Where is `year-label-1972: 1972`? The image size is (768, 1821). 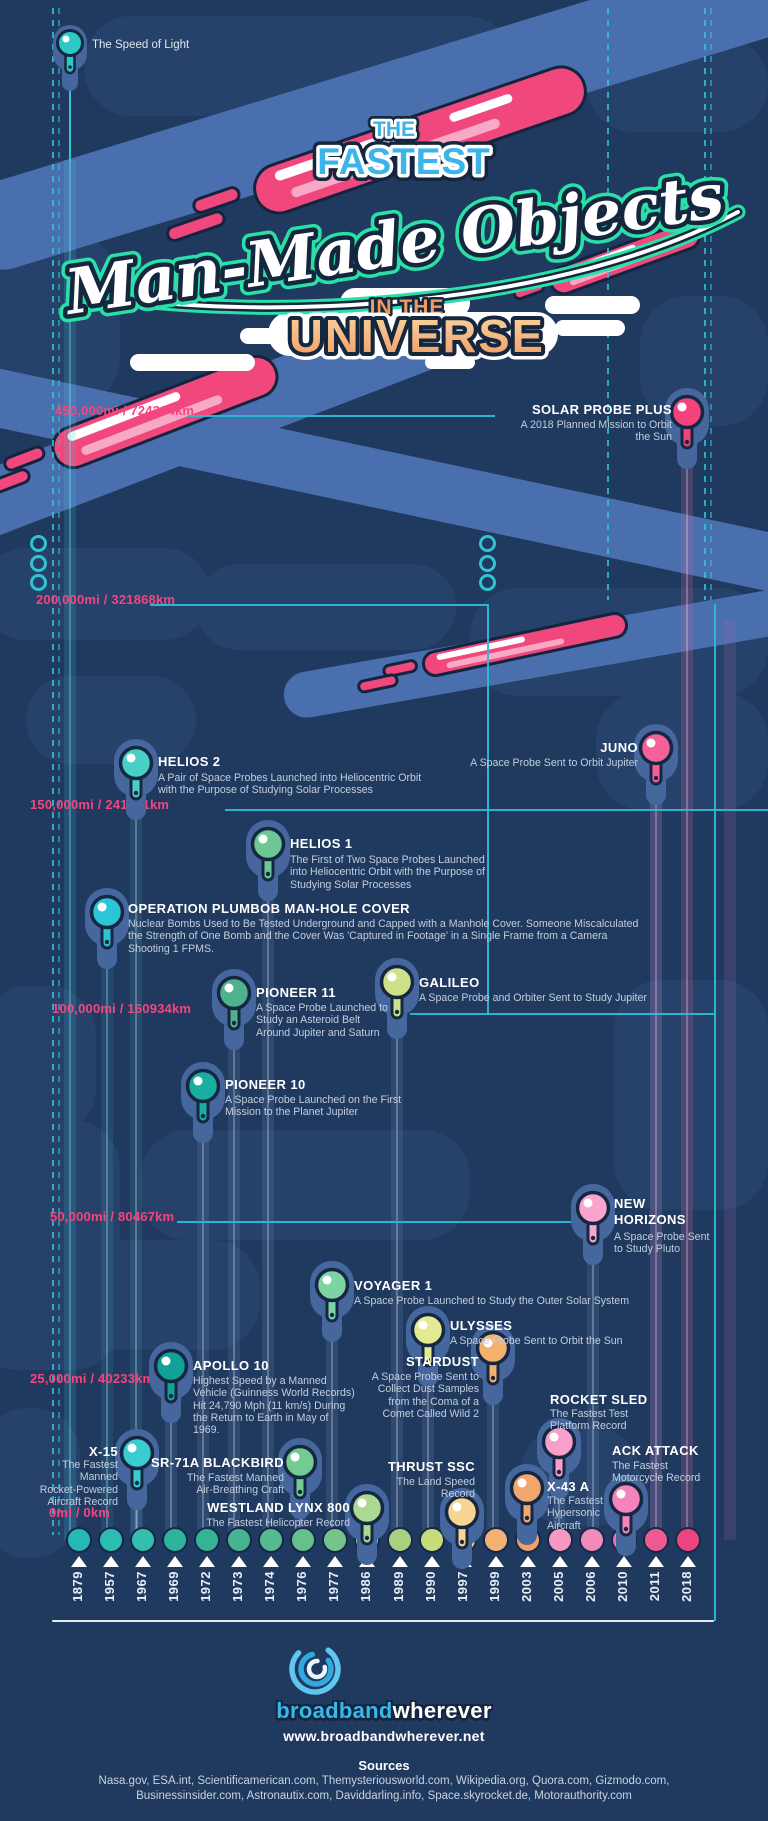 year-label-1972: 1972 is located at coordinates (206, 1586).